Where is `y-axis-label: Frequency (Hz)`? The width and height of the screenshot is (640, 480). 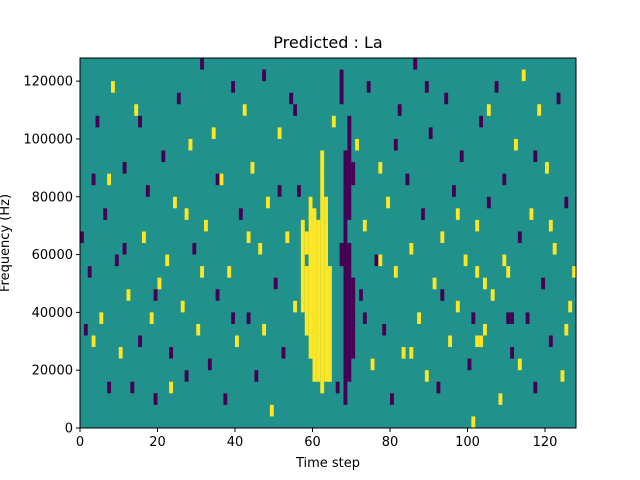 y-axis-label: Frequency (Hz) is located at coordinates (6, 243).